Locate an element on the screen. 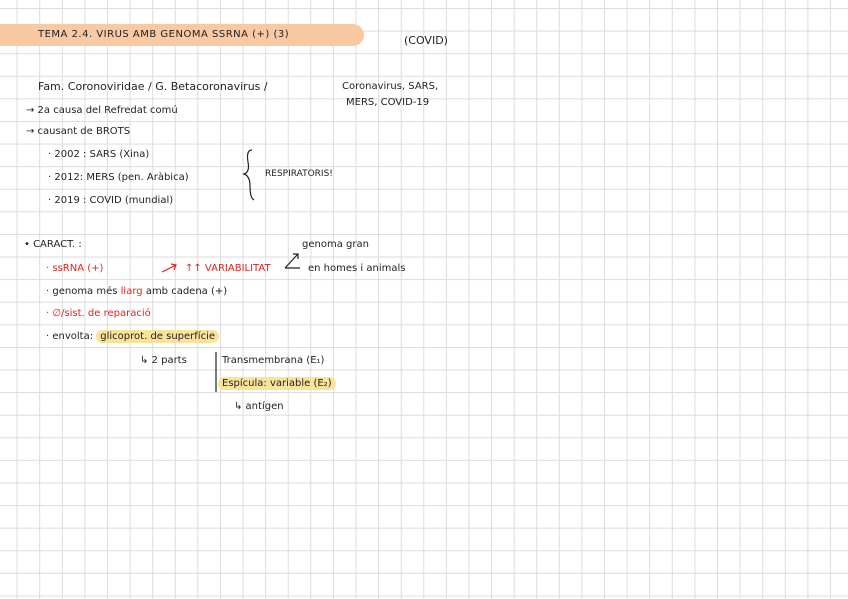 The image size is (848, 599). variability: ↑↑ VARIABILITAT is located at coordinates (228, 268).